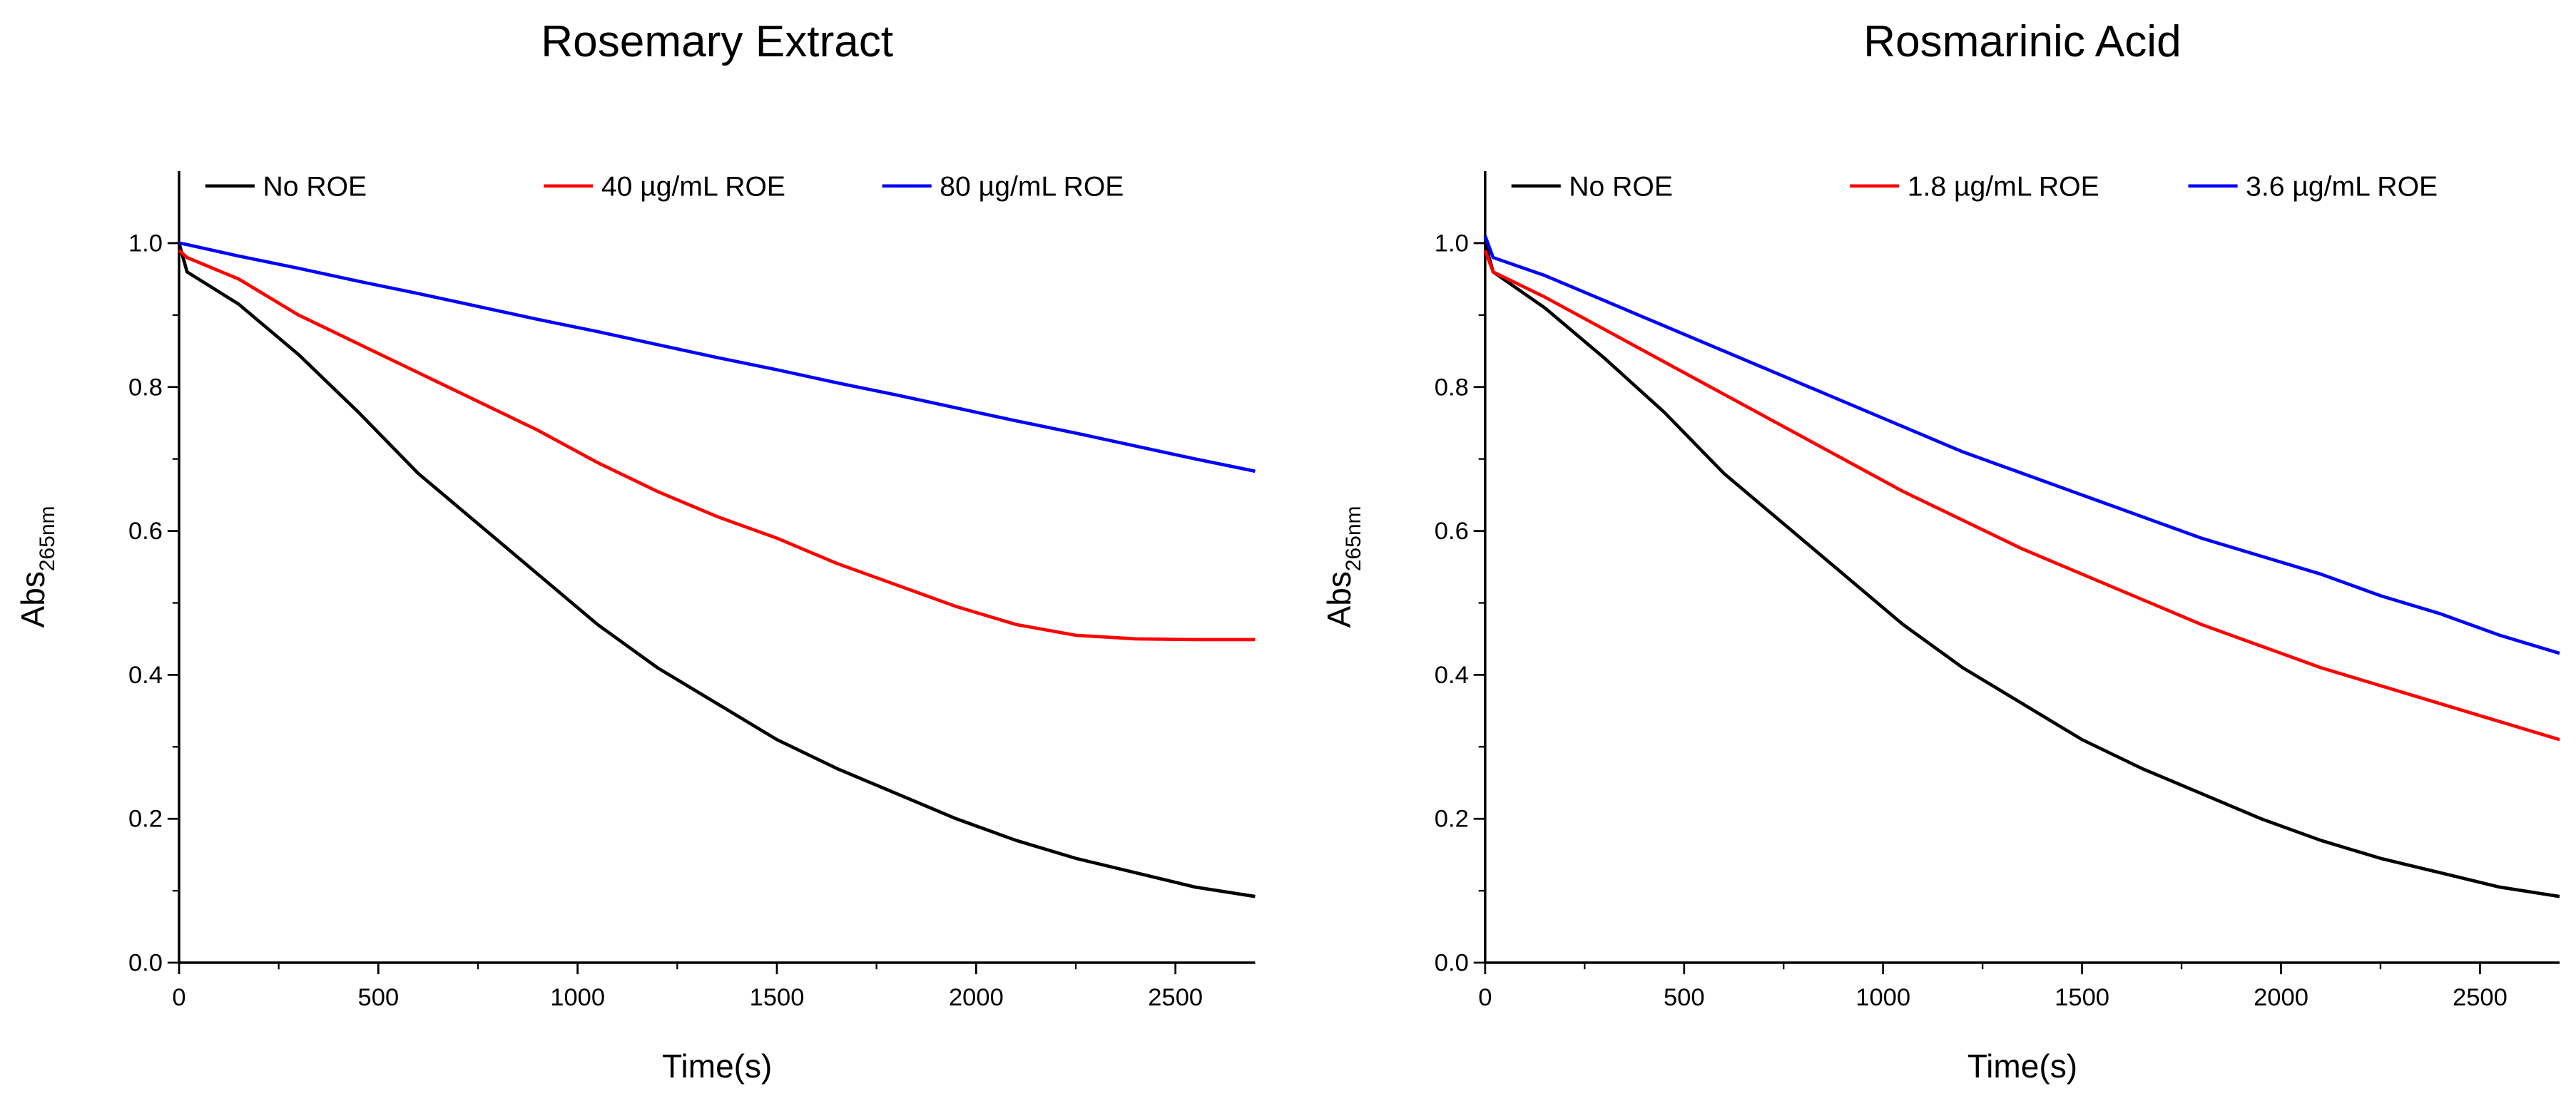 The height and width of the screenshot is (1101, 2576). Describe the element at coordinates (2003, 188) in the screenshot. I see `legend-label: 1.8 µg/mL ROE` at that location.